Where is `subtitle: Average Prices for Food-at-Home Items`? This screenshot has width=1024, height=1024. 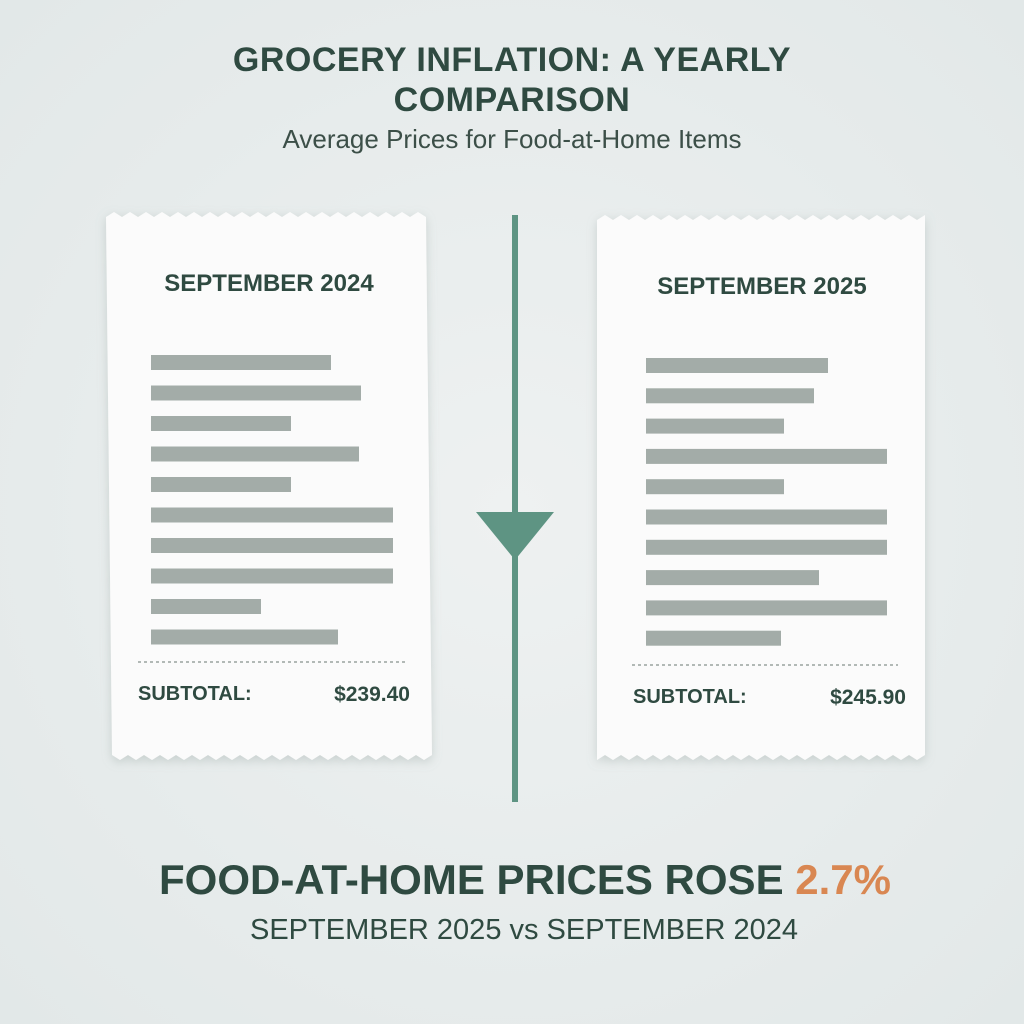
subtitle: Average Prices for Food-at-Home Items is located at coordinates (512, 139).